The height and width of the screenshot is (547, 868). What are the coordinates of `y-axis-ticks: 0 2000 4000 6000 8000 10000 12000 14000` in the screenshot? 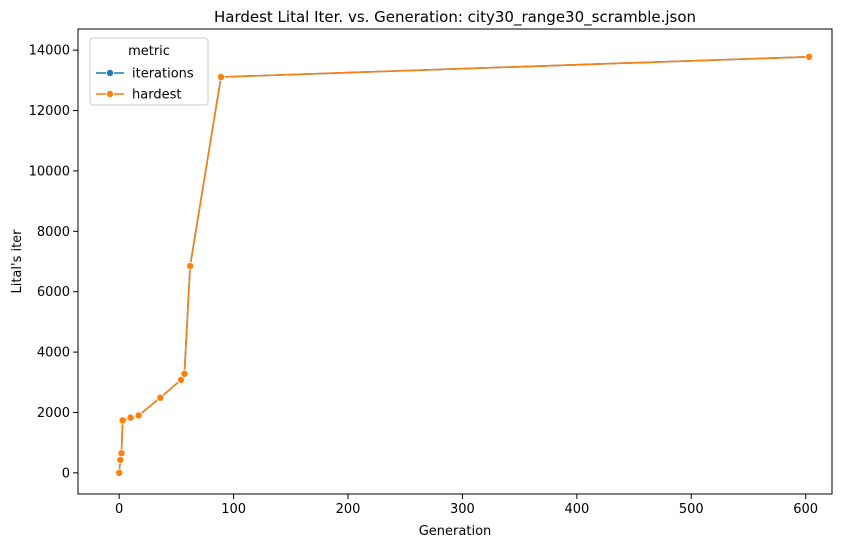 It's located at (53, 262).